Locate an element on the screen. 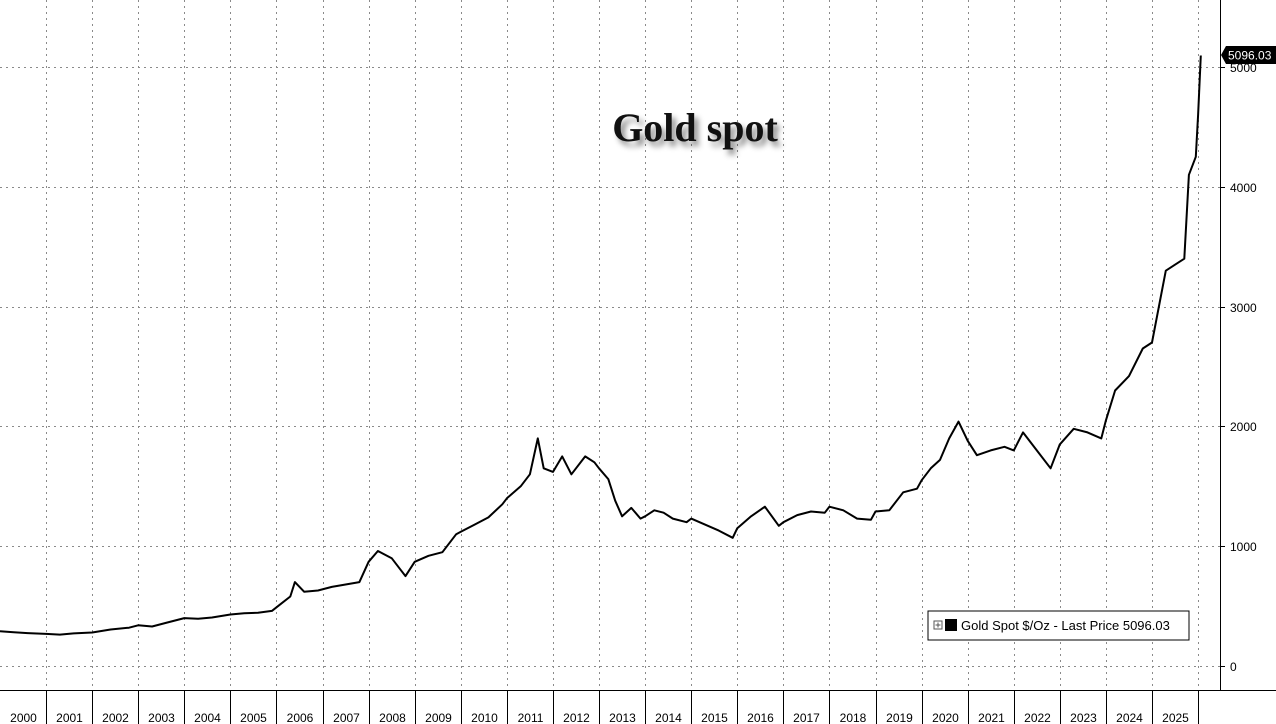 This screenshot has width=1276, height=724. xtick-label-2024: 2024 is located at coordinates (1129, 717).